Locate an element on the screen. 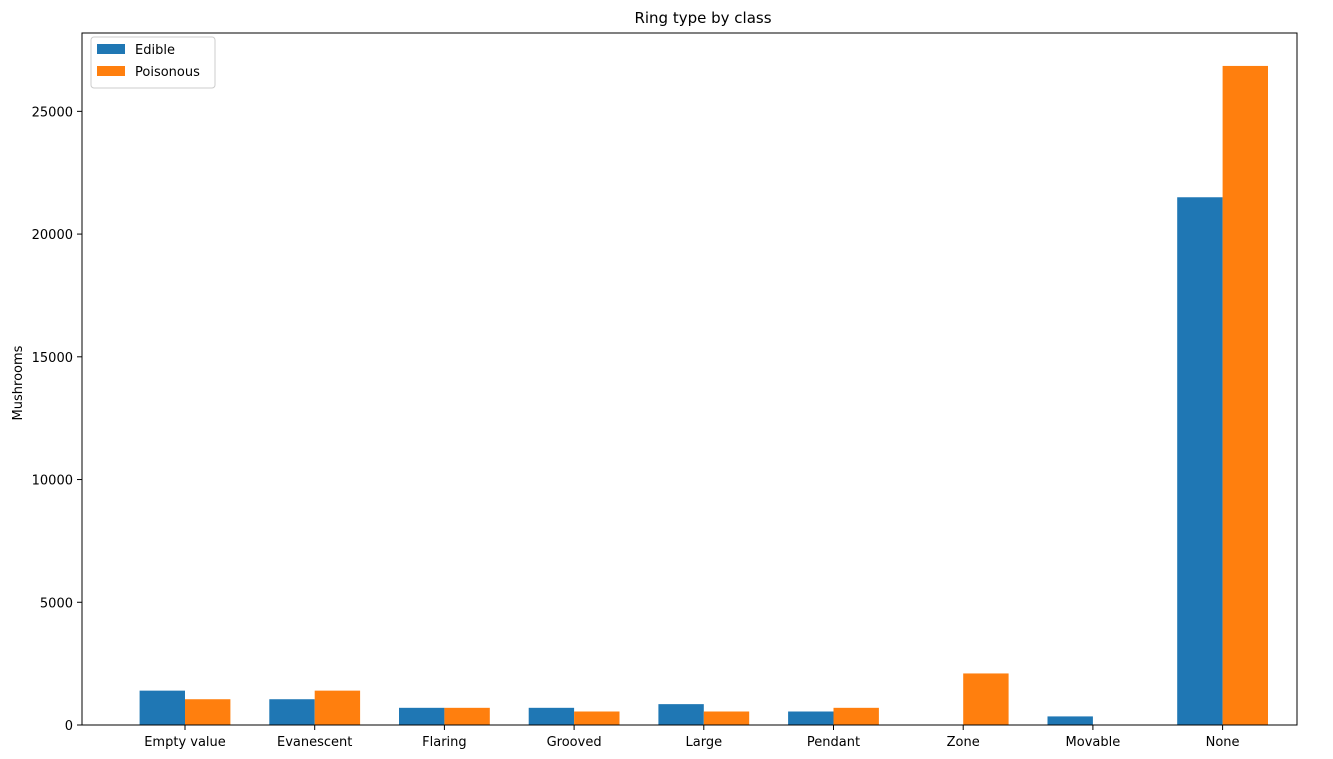 Image resolution: width=1333 pixels, height=759 pixels. x-tick-label-empty-value: Empty value is located at coordinates (185, 742).